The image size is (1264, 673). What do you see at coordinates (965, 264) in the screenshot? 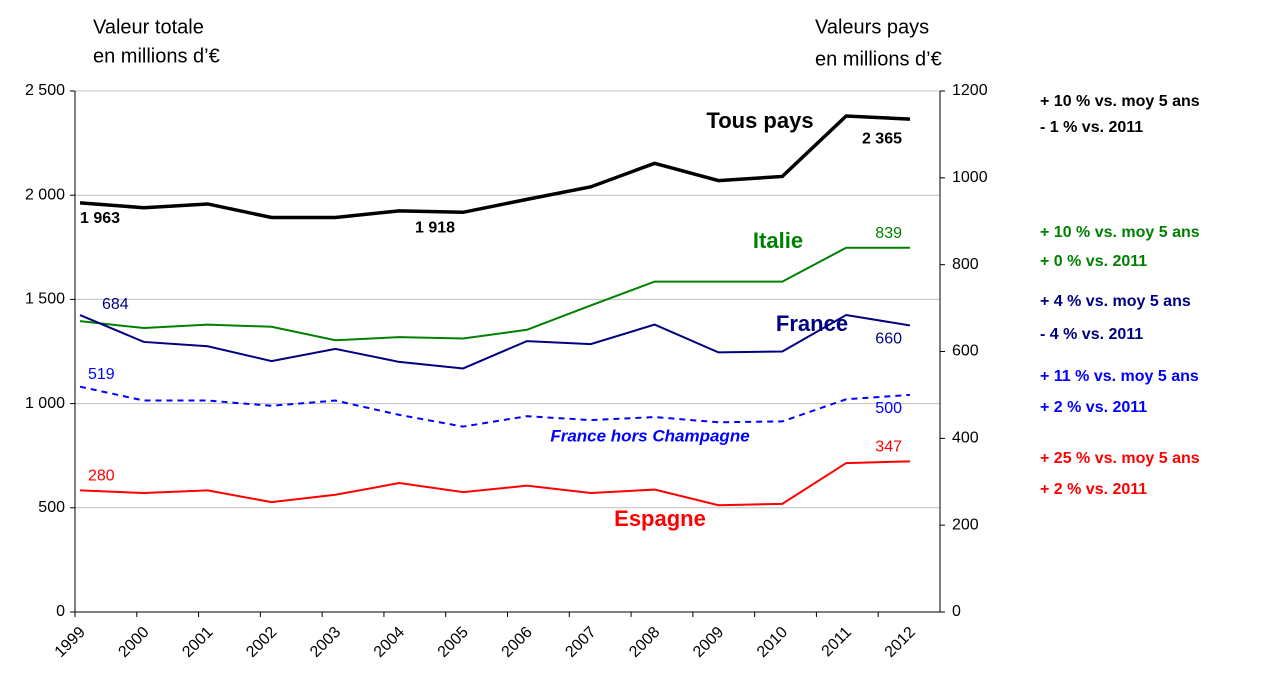
I see `y2-tick-label: 800` at bounding box center [965, 264].